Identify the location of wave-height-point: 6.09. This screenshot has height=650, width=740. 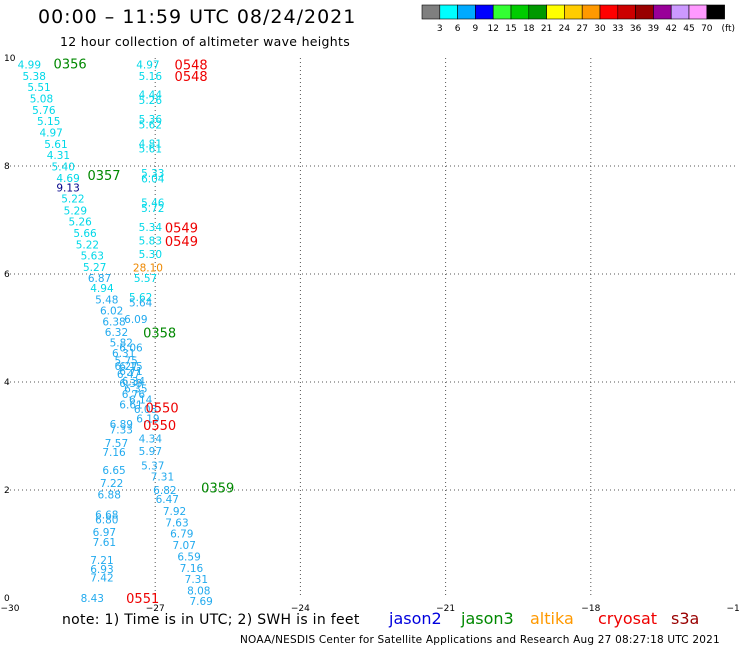
(135, 320).